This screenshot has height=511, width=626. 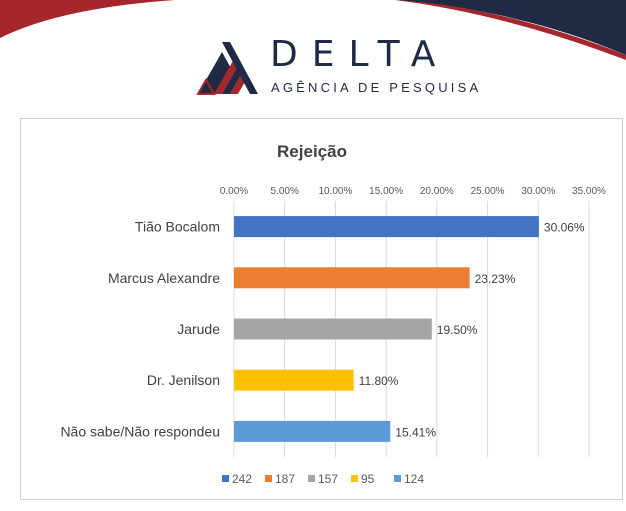 What do you see at coordinates (376, 87) in the screenshot?
I see `brand-tagline: AGÊNCIA DE PESQUISA` at bounding box center [376, 87].